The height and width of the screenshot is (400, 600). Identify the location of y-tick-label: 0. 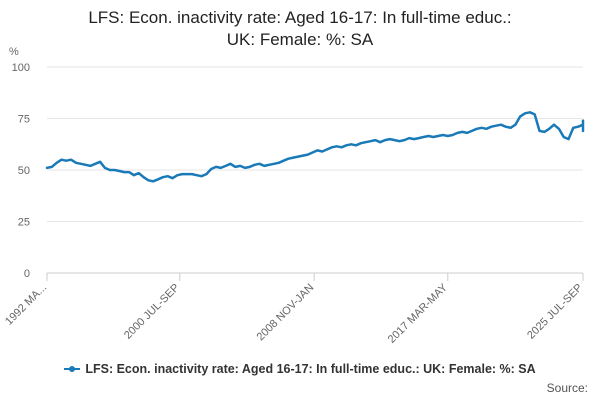
(27, 274).